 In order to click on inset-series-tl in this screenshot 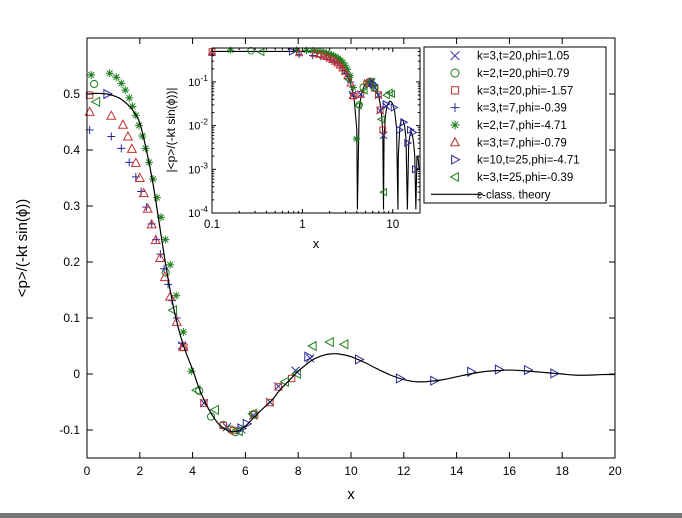, I will do `click(325, 122)`.